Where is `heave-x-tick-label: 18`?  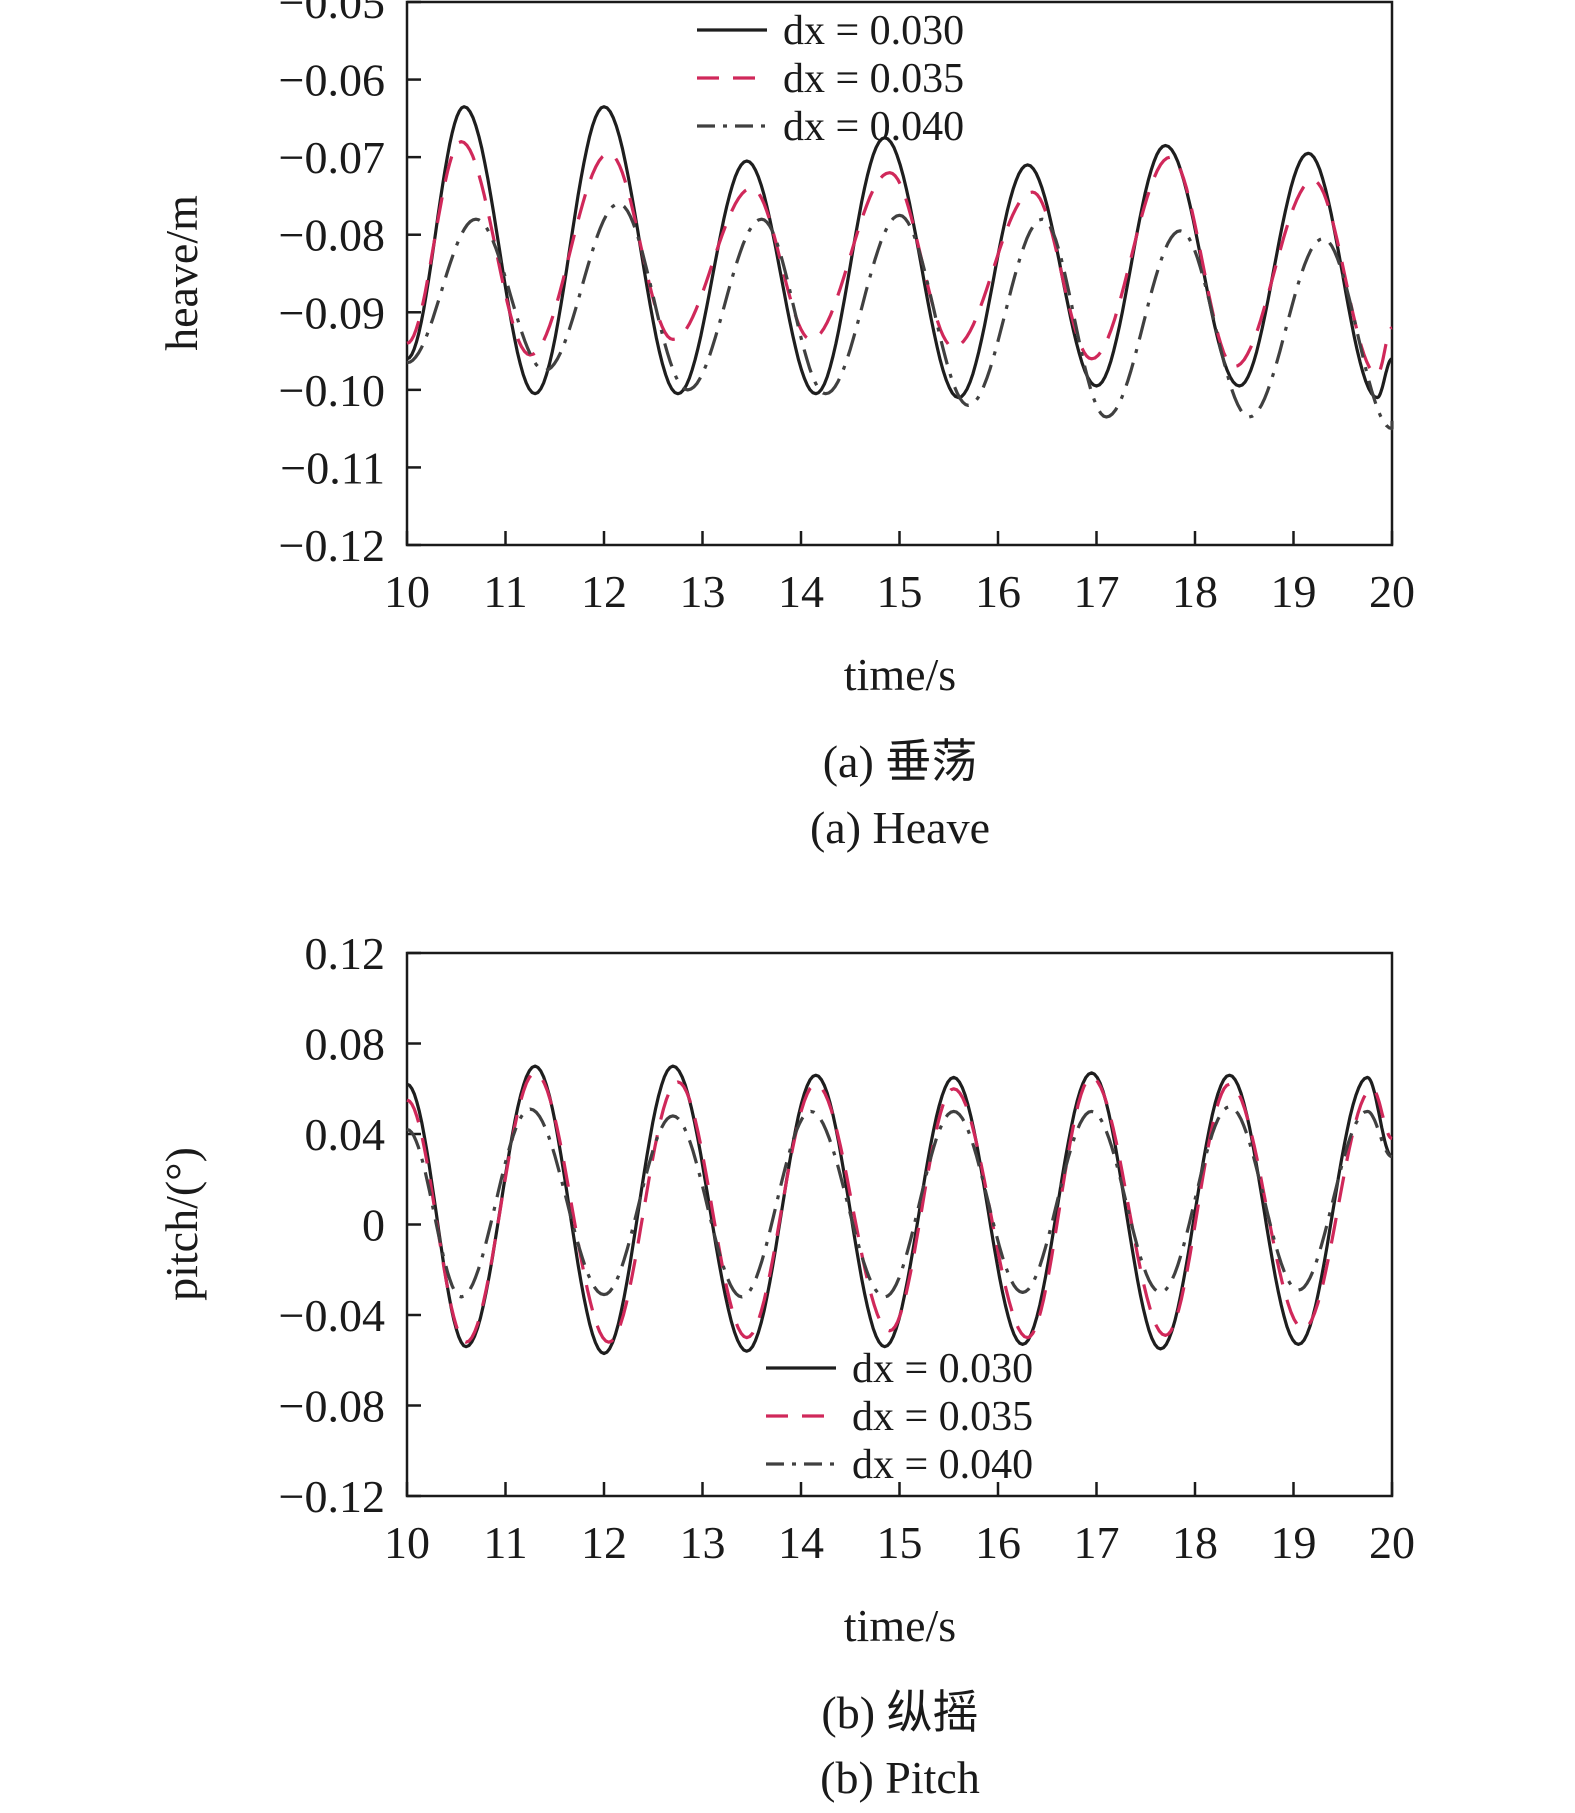
heave-x-tick-label: 18 is located at coordinates (1195, 591).